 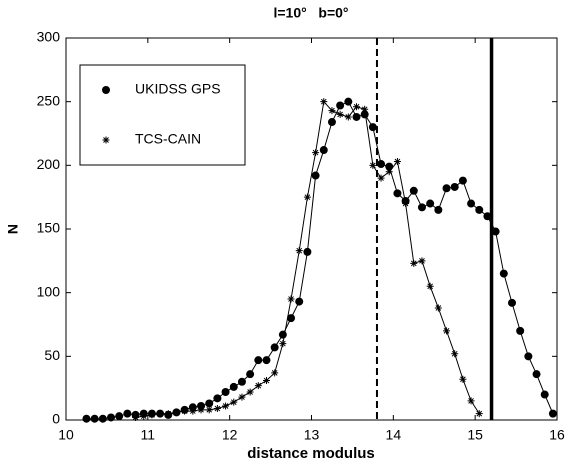 I want to click on x-tick-label: 14, so click(x=394, y=435).